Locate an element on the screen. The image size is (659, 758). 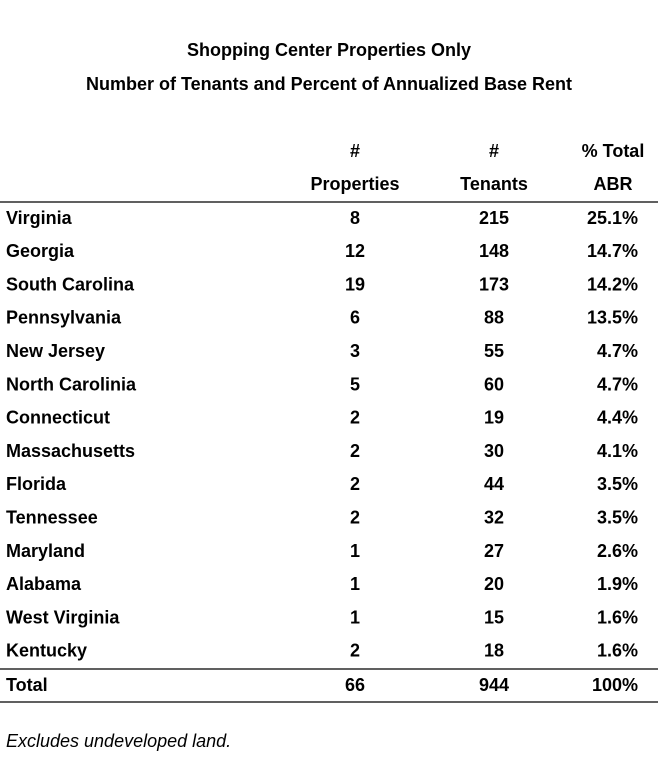
row-label: Tennessee is located at coordinates (52, 517).